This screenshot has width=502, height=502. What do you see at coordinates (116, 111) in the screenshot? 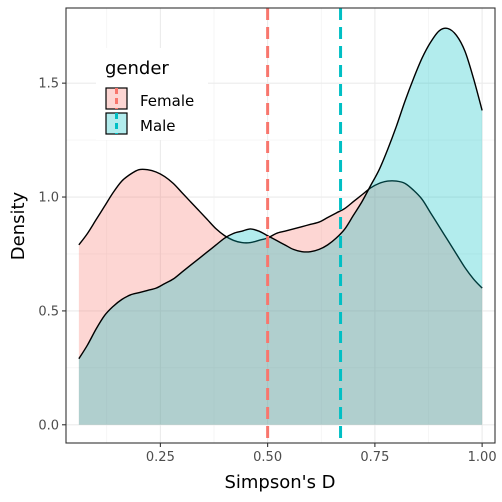
I see `legend-keys` at bounding box center [116, 111].